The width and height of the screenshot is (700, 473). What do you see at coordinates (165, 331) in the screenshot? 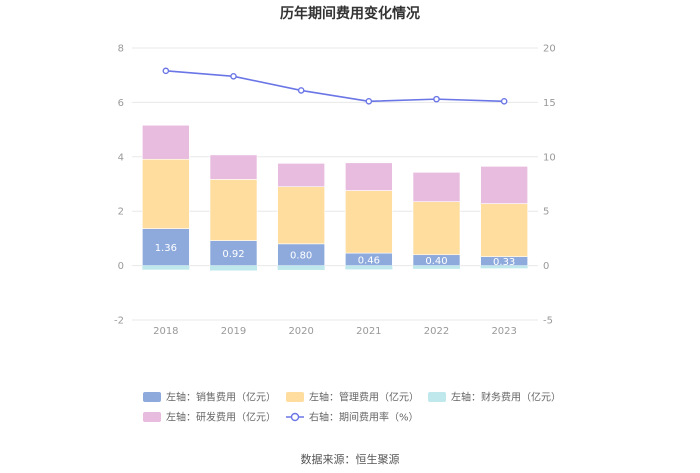
I see `x-tick-label: 2018` at bounding box center [165, 331].